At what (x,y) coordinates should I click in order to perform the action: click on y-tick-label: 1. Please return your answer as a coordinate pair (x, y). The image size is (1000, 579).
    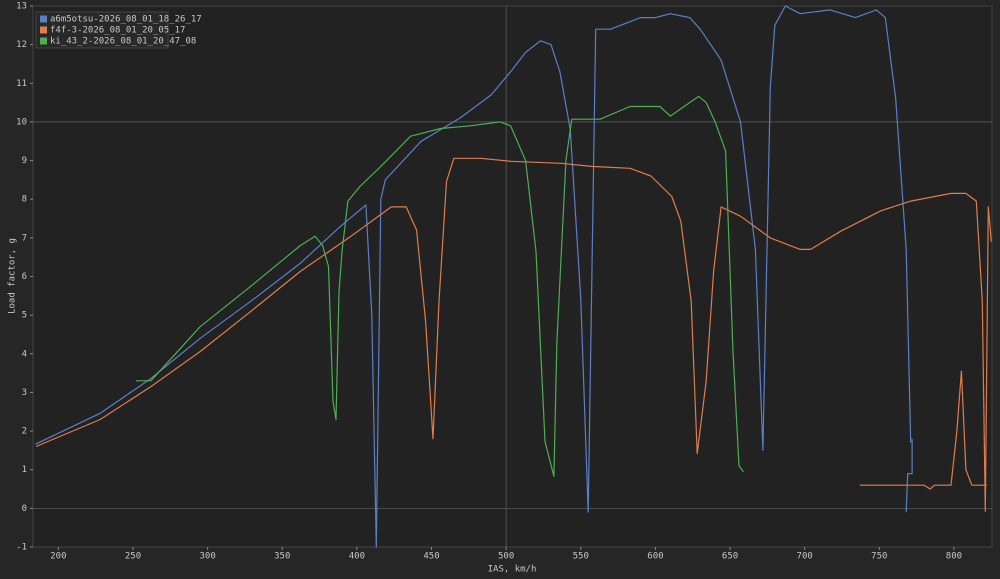
    Looking at the image, I should click on (24, 470).